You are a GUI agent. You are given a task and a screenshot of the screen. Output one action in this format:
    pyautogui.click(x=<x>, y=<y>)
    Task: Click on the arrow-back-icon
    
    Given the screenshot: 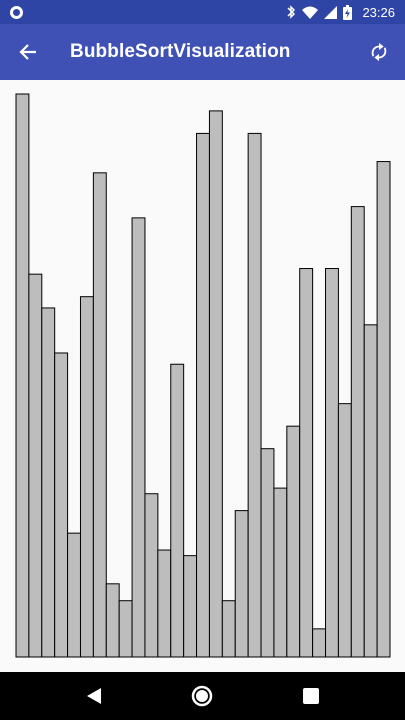 What is the action you would take?
    pyautogui.click(x=27, y=52)
    